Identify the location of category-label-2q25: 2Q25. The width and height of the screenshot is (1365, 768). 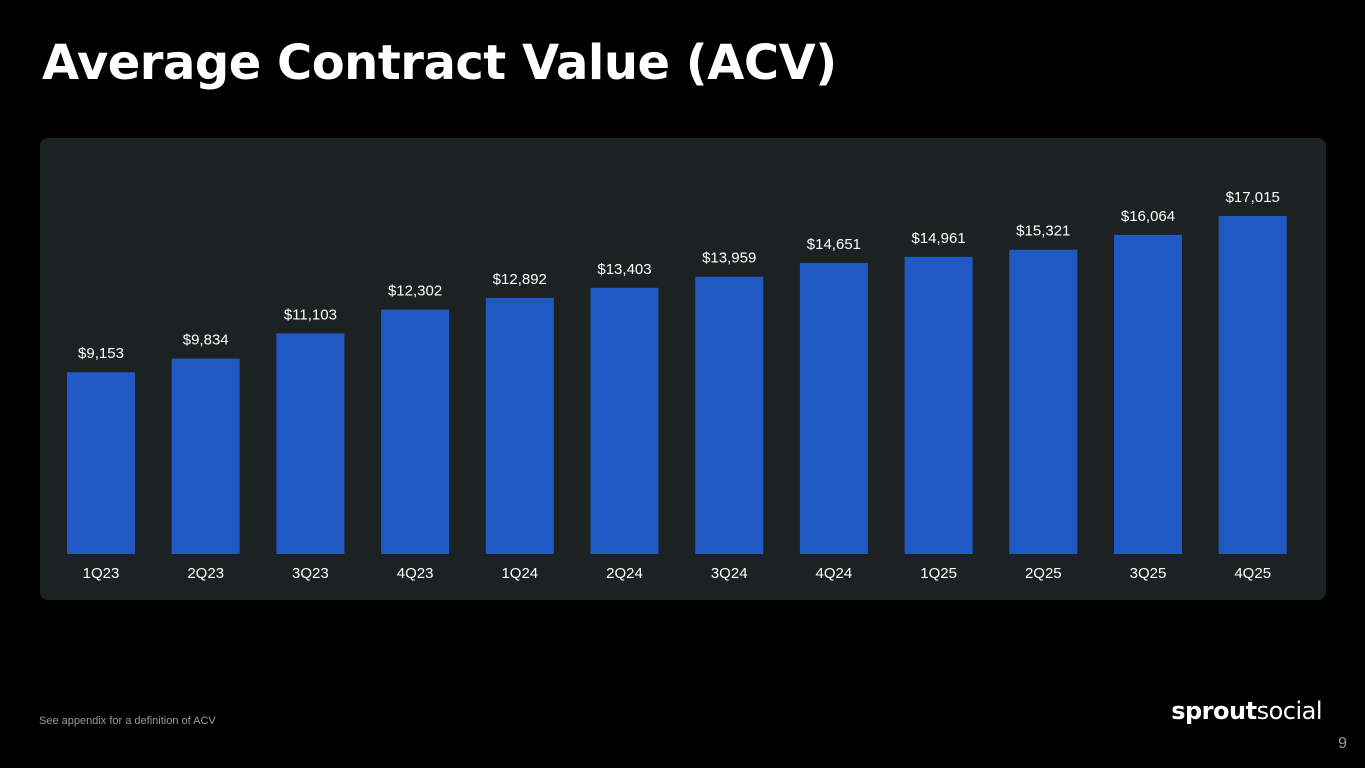
(1043, 573).